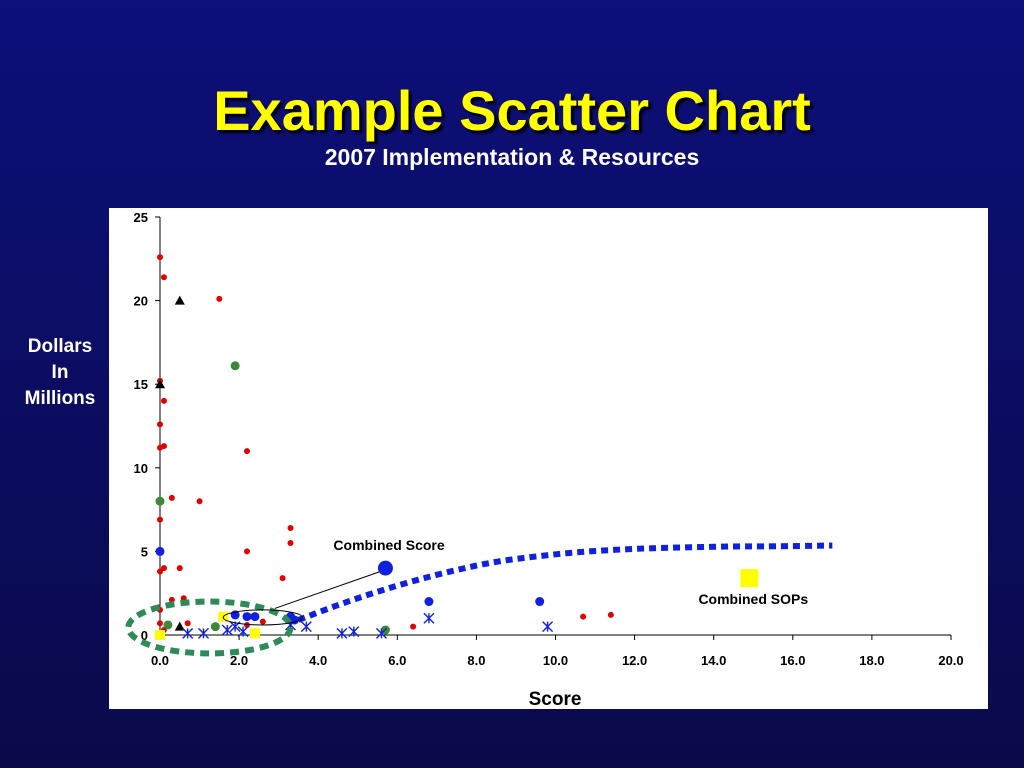  I want to click on x-tick-label: 10.0, so click(555, 660).